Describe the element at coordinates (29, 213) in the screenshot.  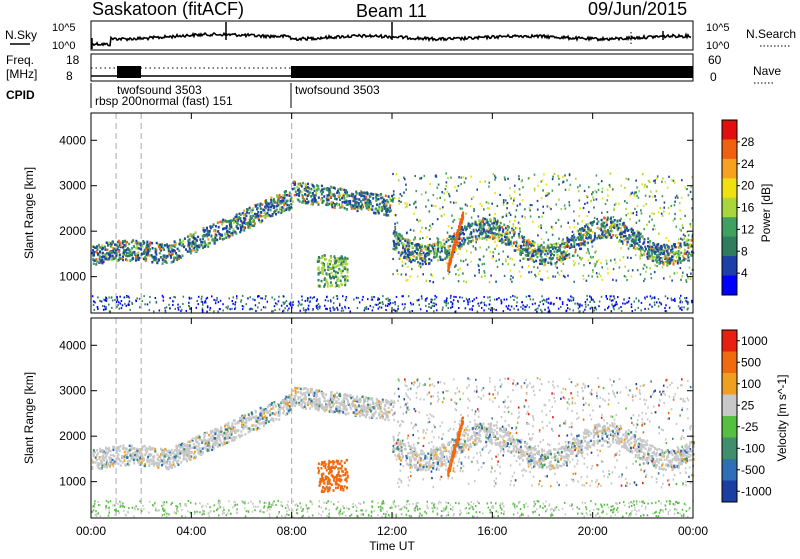
I see `power-ylabel: Slant Range [km]` at that location.